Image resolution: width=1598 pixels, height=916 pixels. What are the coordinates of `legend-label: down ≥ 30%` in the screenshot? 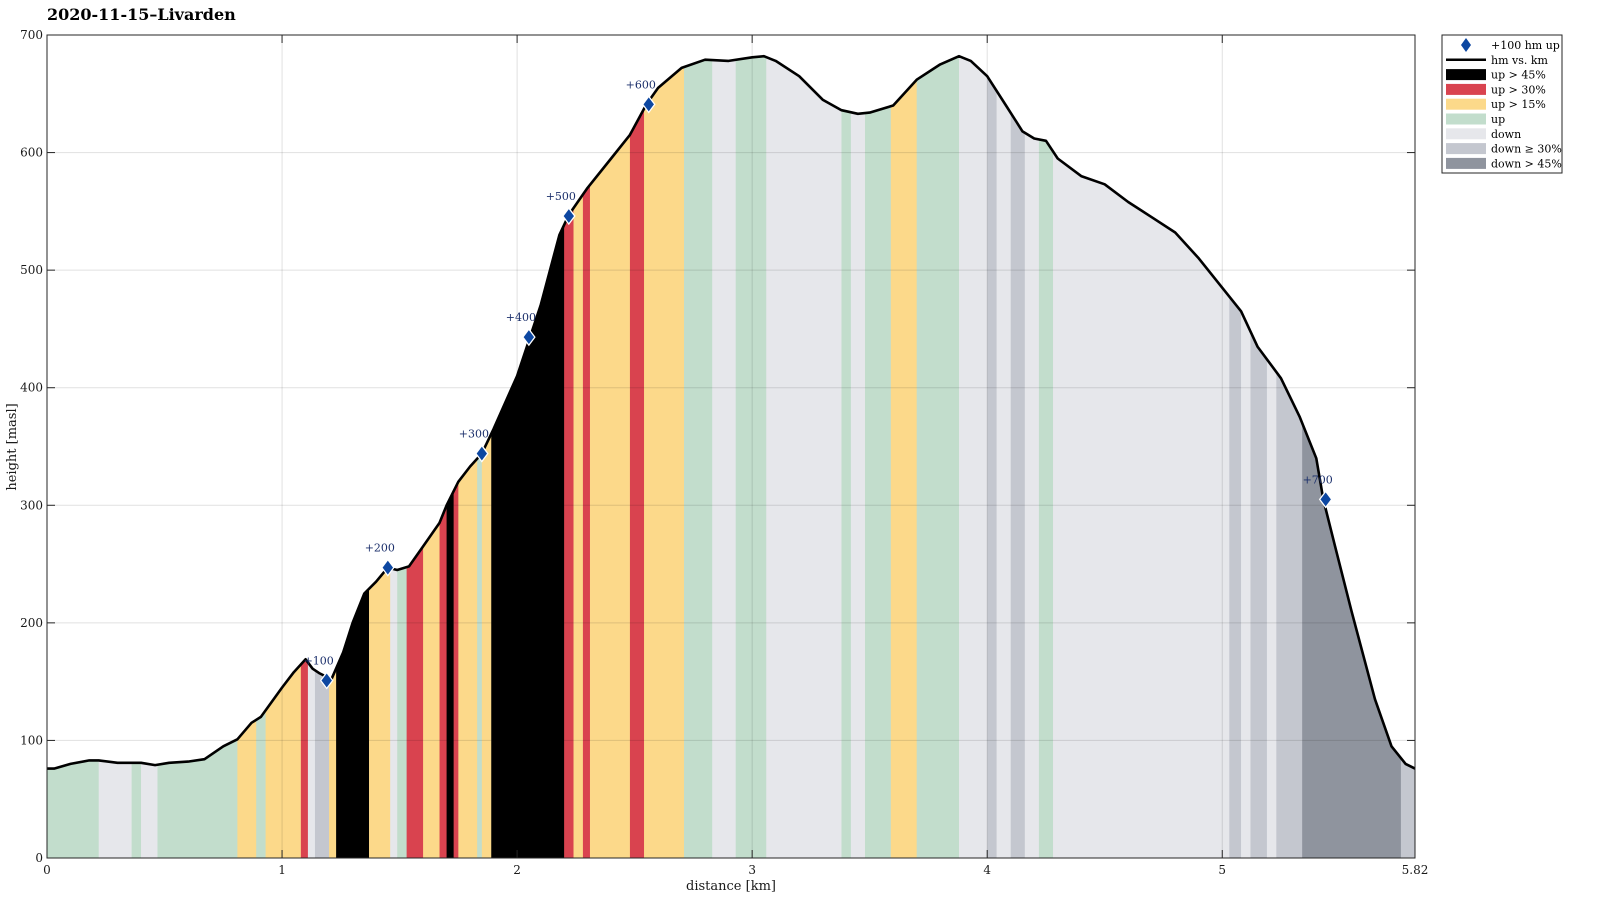 It's located at (1526, 149).